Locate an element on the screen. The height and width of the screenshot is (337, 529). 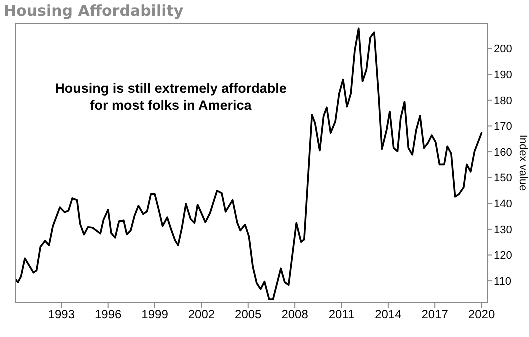
x-tick-label: 2005 is located at coordinates (248, 315).